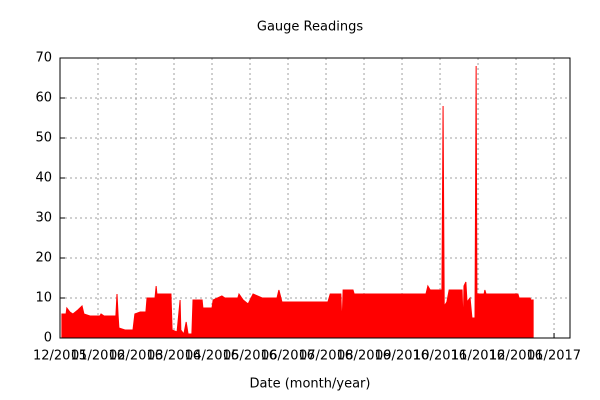 The height and width of the screenshot is (400, 600). I want to click on x-tick-label: 06/2016, so click(288, 356).